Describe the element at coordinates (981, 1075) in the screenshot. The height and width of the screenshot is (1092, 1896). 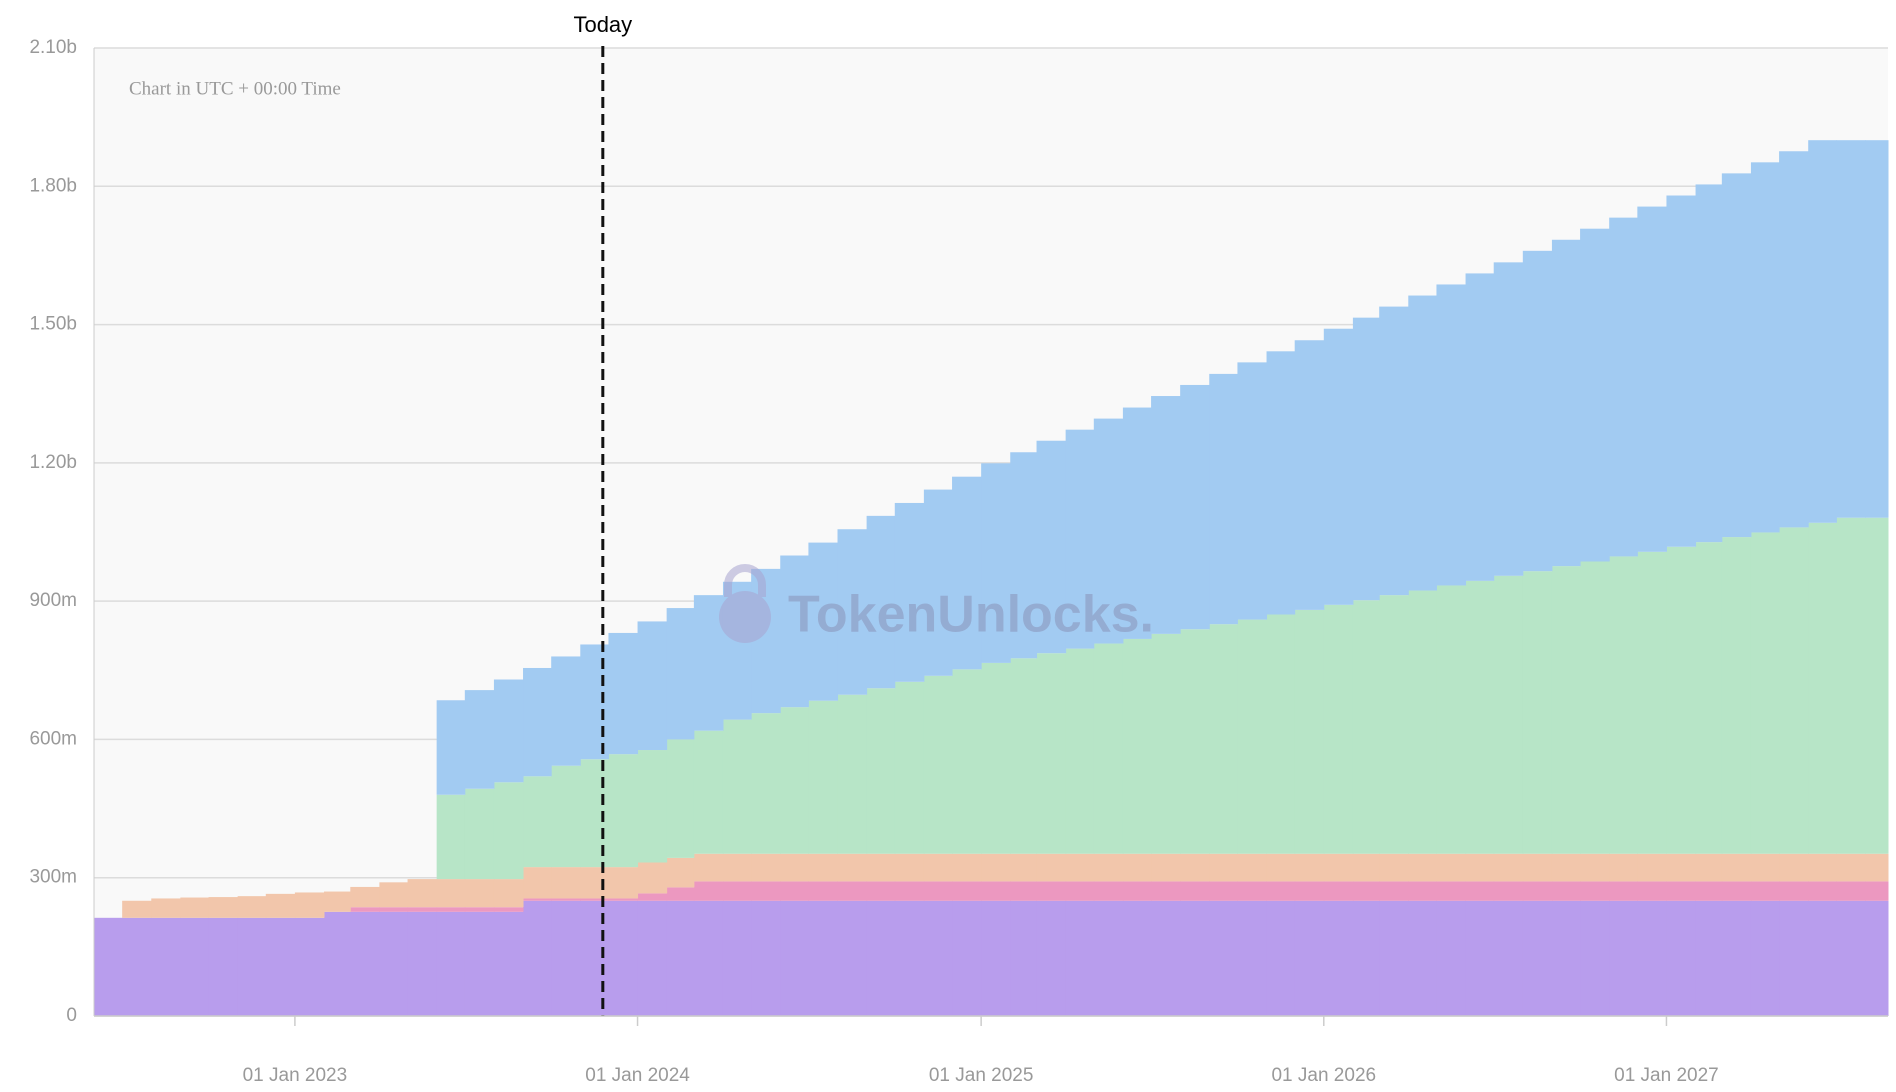
I see `x-tick-label: 01 Jan 2025` at that location.